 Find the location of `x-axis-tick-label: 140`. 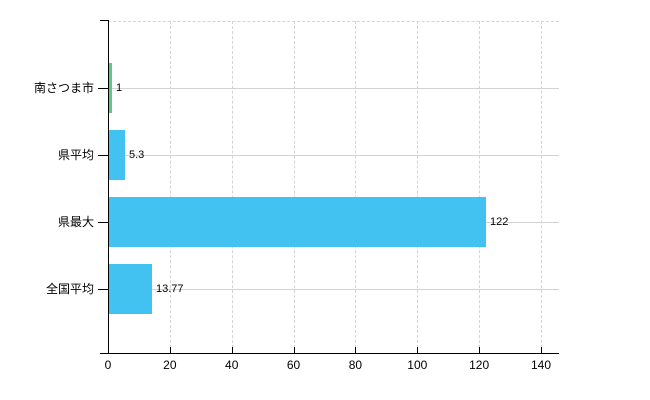

x-axis-tick-label: 140 is located at coordinates (541, 365).